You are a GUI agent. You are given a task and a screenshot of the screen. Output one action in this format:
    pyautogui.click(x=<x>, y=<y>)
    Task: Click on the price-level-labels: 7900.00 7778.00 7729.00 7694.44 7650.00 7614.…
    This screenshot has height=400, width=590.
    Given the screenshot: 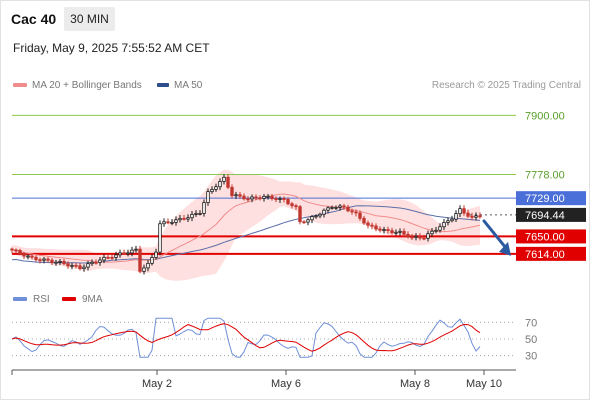 What is the action you would take?
    pyautogui.click(x=551, y=185)
    